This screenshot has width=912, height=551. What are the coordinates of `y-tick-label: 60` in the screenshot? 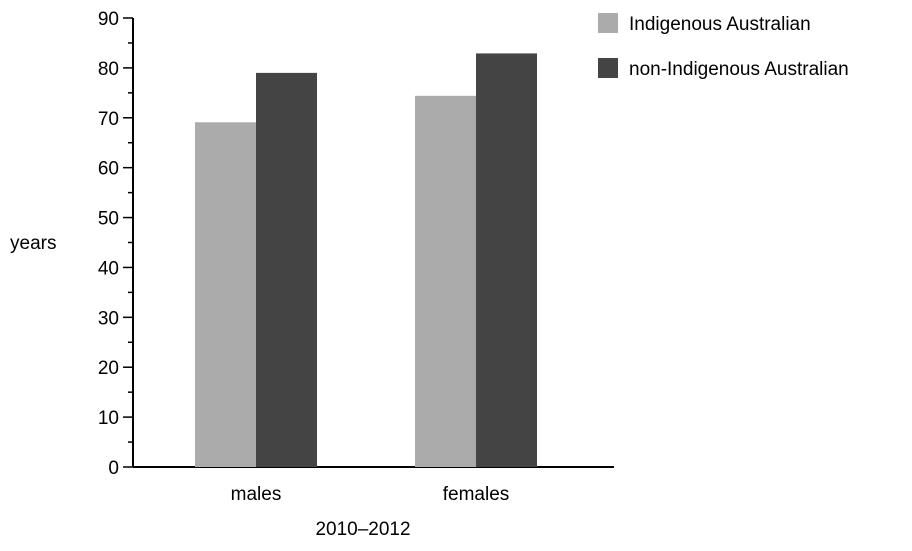 It's located at (108, 169).